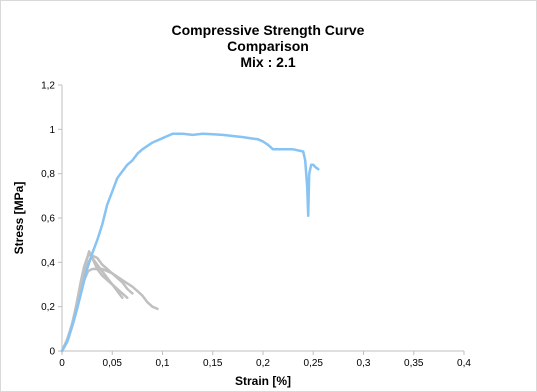  What do you see at coordinates (19, 218) in the screenshot?
I see `y-axis-label: Stress [MPa]` at bounding box center [19, 218].